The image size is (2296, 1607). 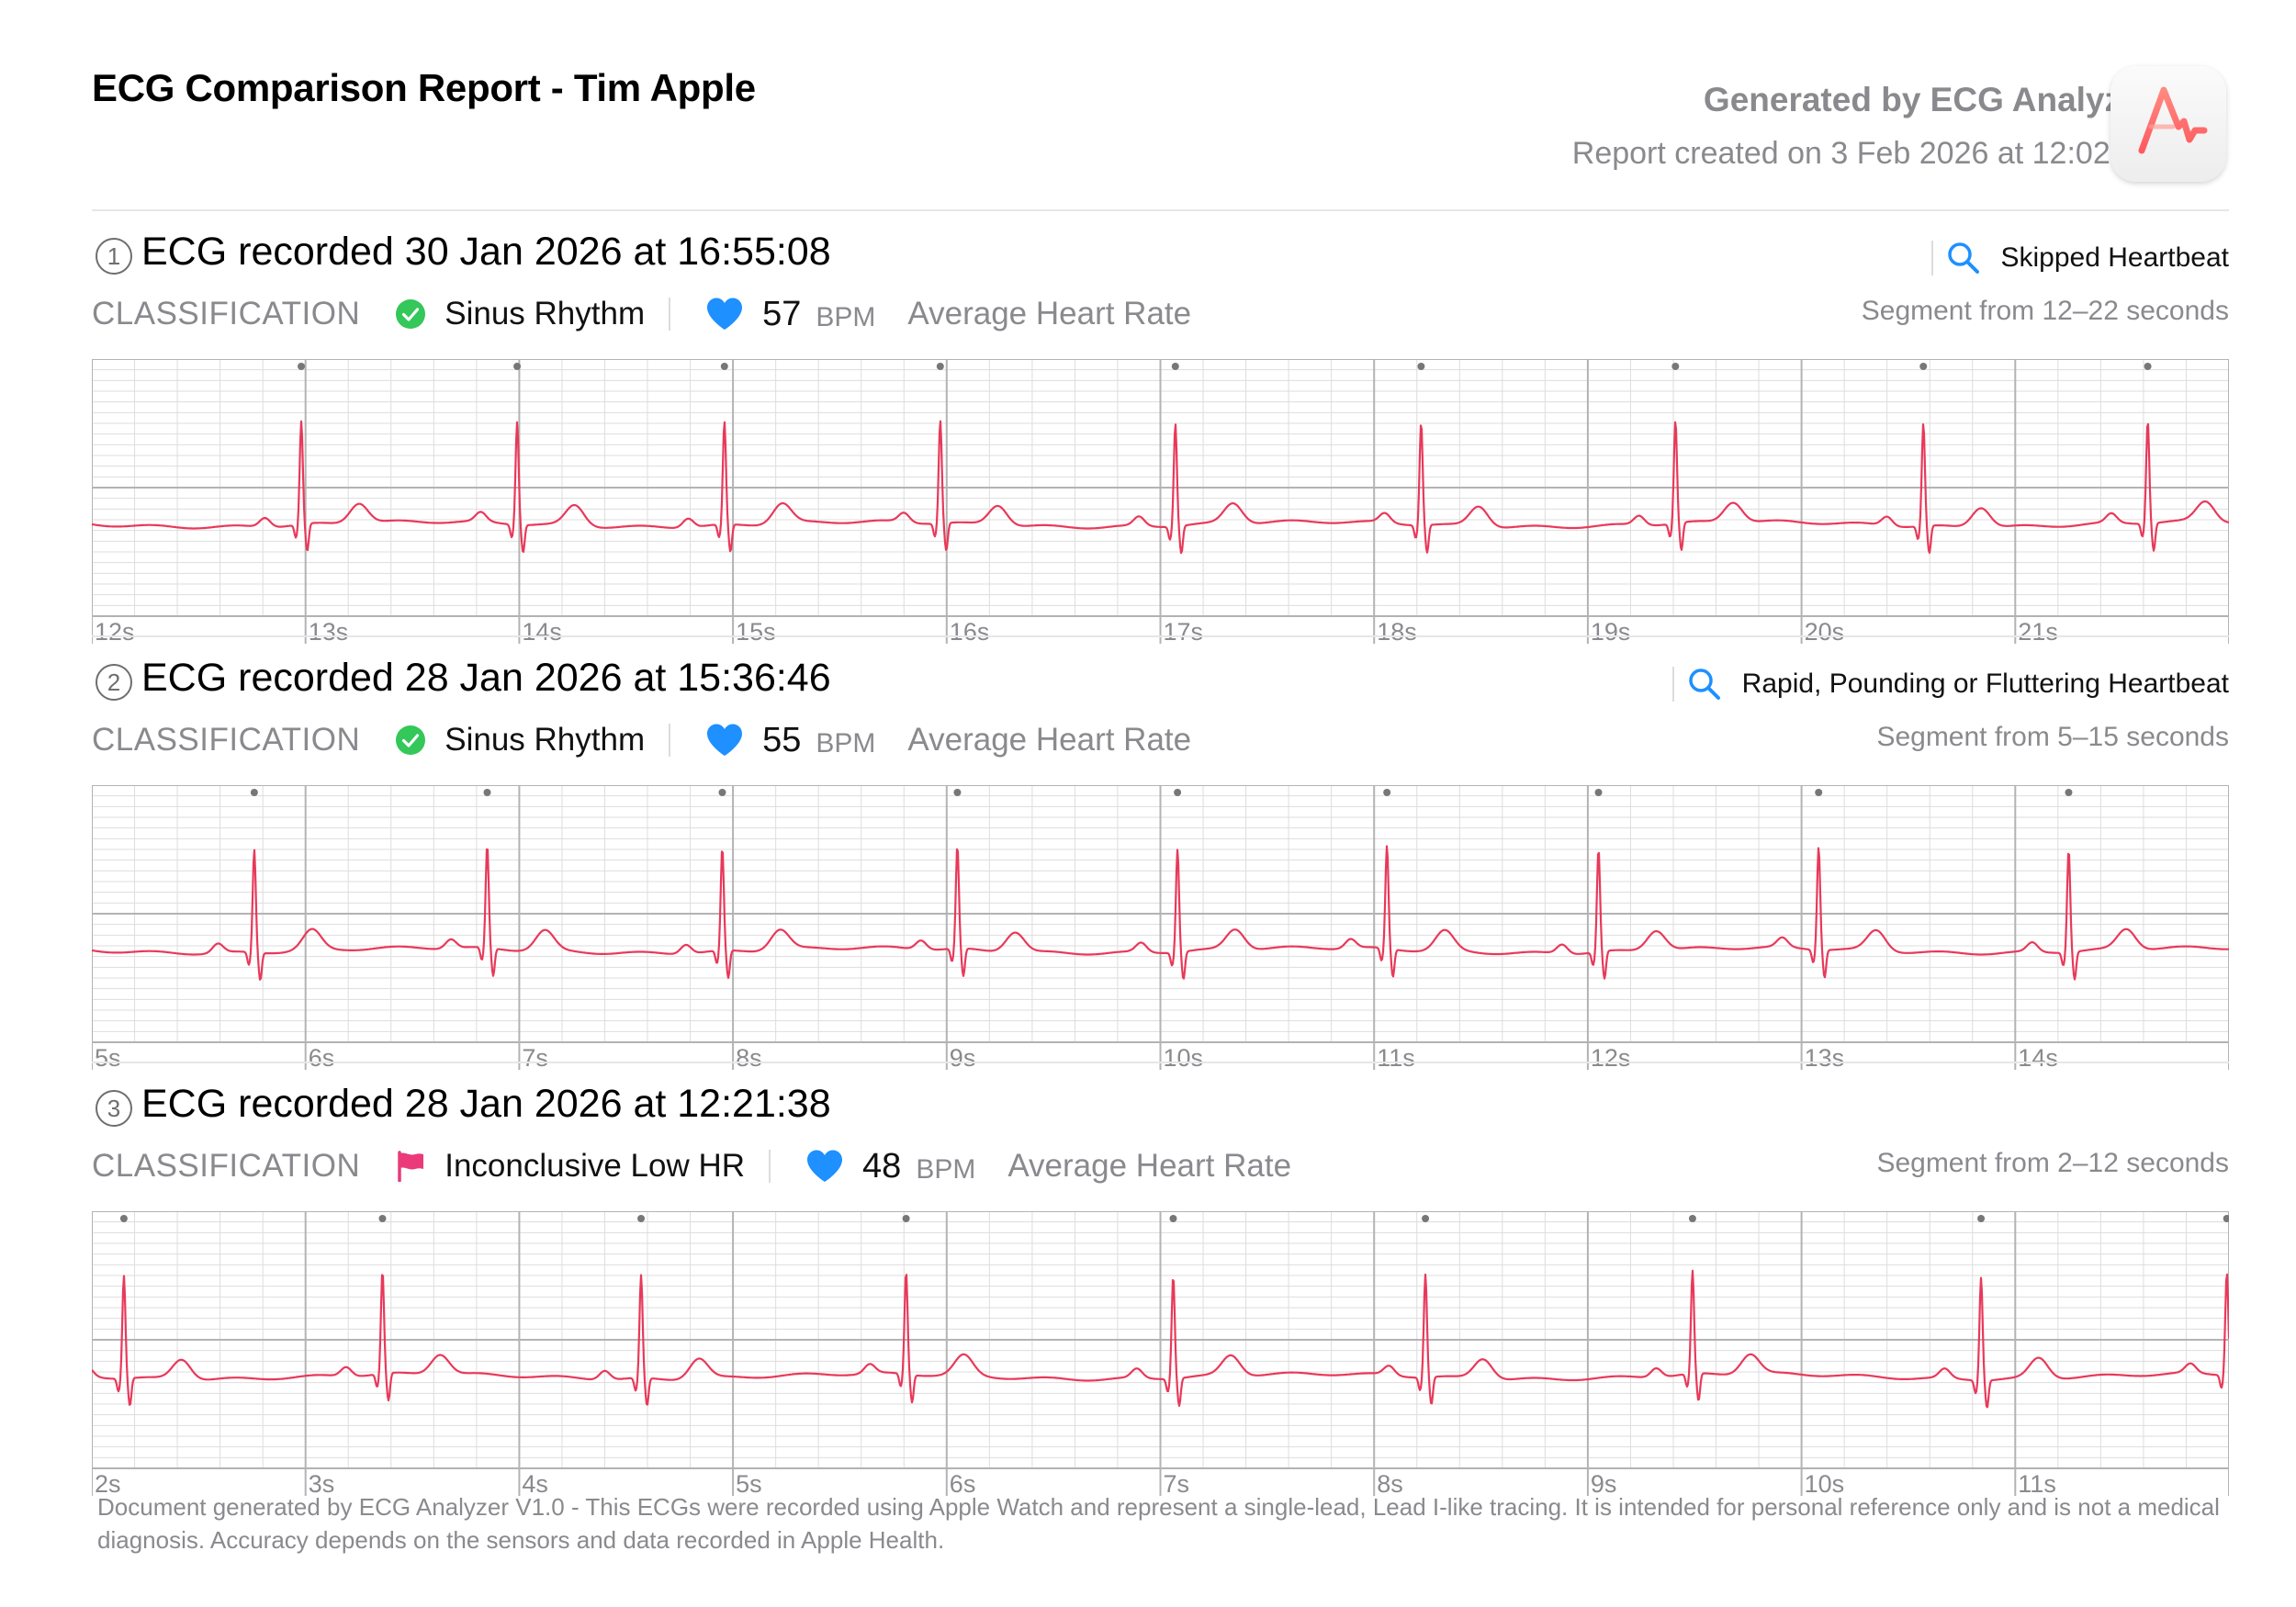 What do you see at coordinates (2037, 1484) in the screenshot?
I see `time-tick-label: 11s` at bounding box center [2037, 1484].